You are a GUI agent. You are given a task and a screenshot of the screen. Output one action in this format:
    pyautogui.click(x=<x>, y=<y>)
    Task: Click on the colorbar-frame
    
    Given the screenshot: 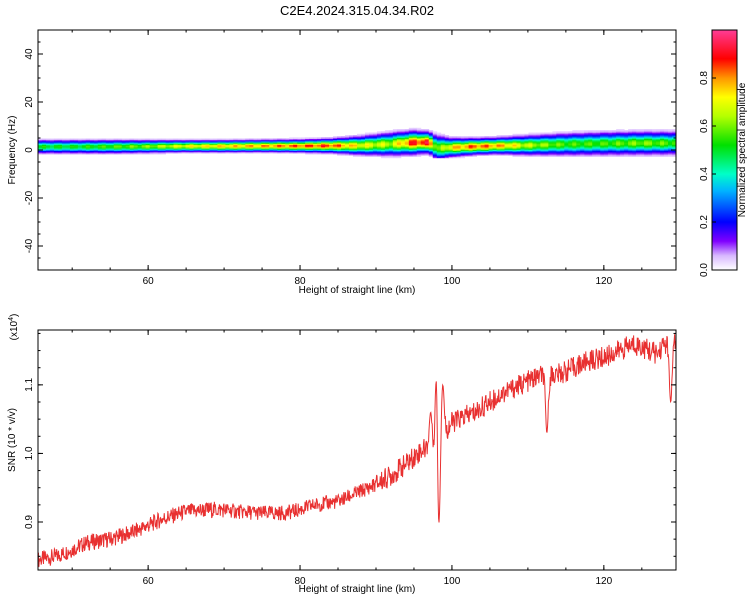 What is the action you would take?
    pyautogui.click(x=724, y=150)
    